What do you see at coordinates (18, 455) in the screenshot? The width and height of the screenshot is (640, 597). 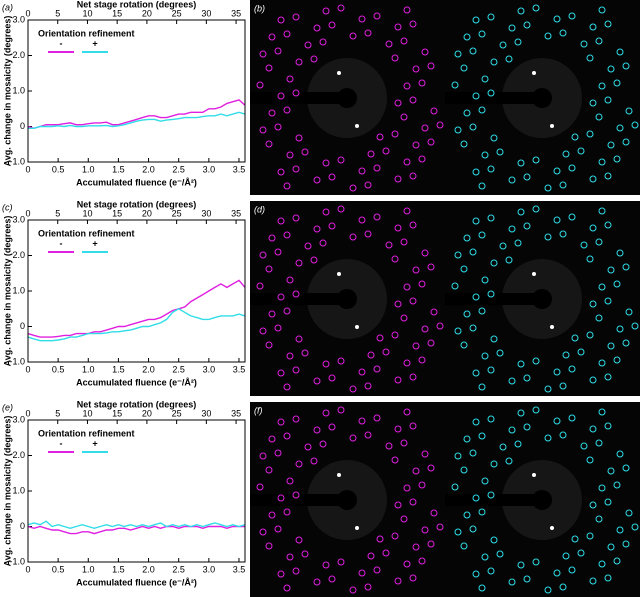 I see `y-tick-label: 2.0` at bounding box center [18, 455].